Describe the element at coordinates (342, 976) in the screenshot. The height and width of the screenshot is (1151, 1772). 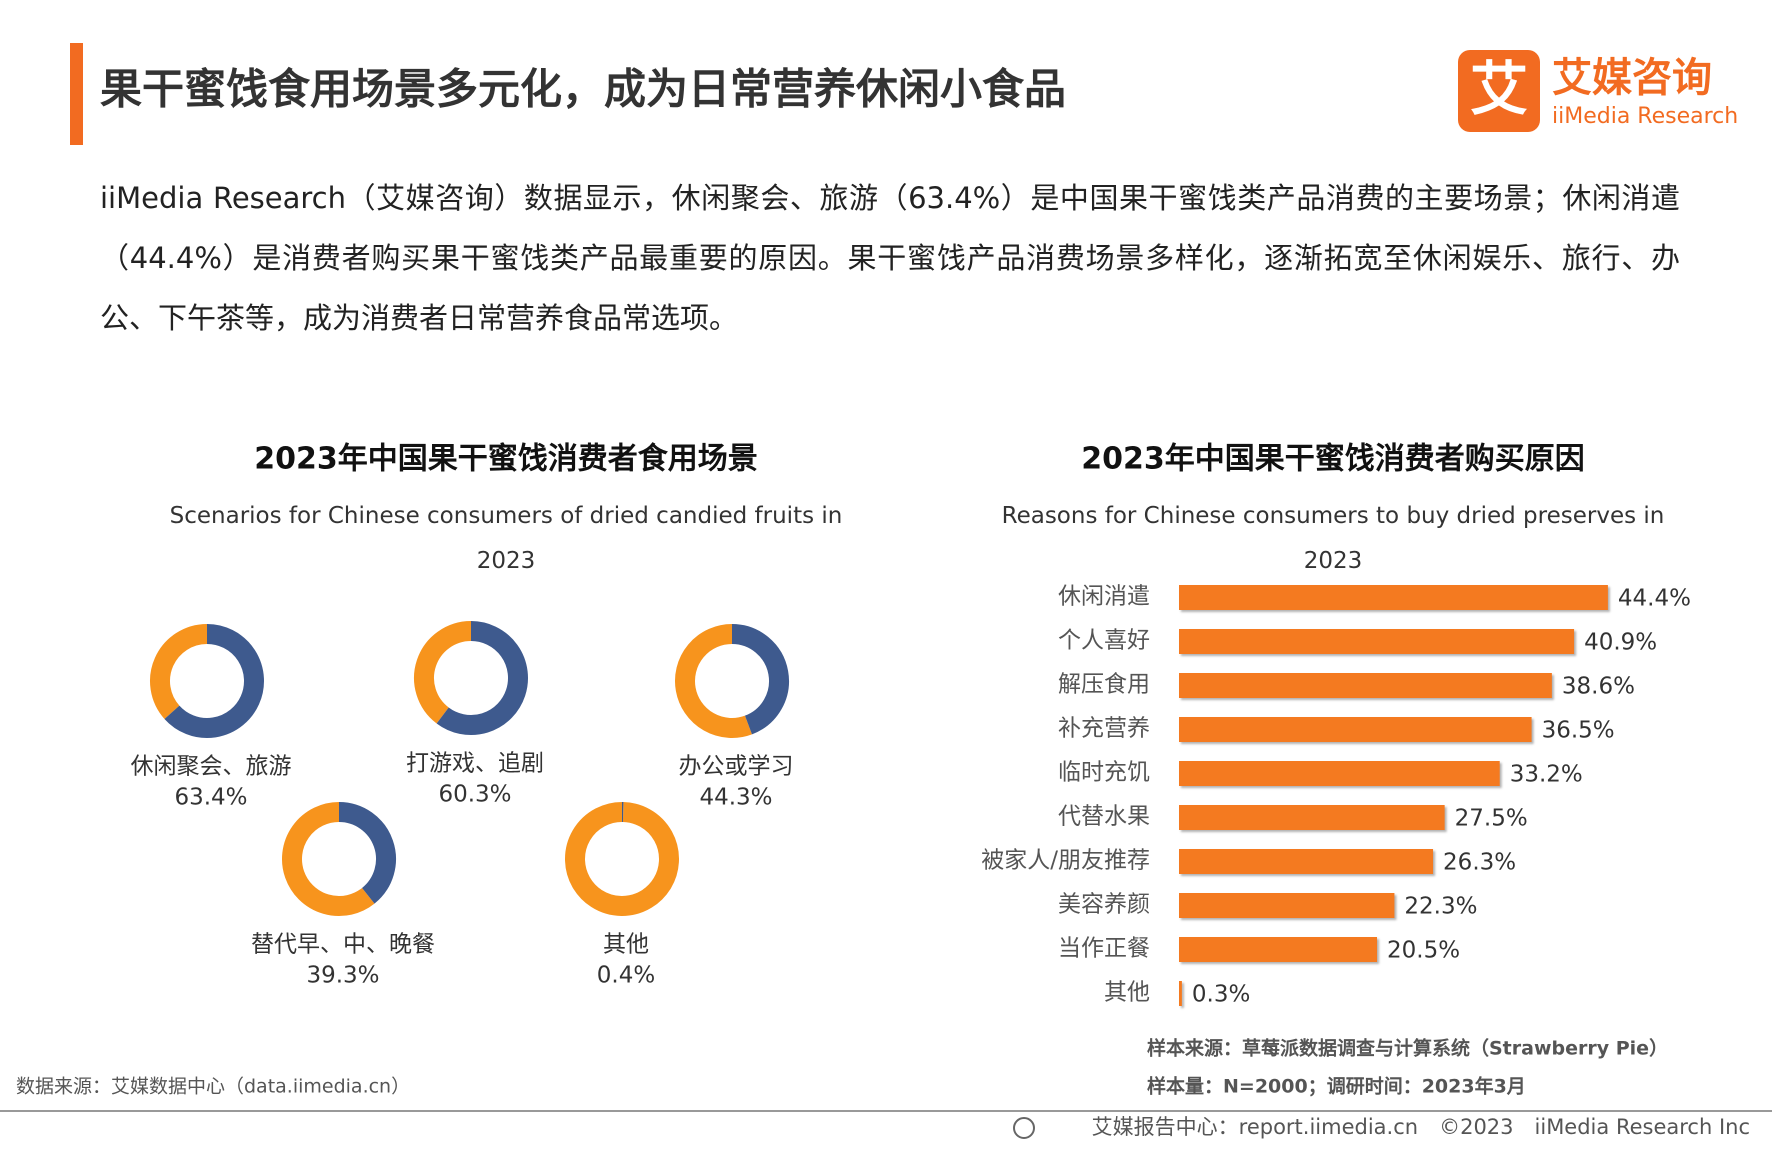
I see `donut-value: 39.3%` at that location.